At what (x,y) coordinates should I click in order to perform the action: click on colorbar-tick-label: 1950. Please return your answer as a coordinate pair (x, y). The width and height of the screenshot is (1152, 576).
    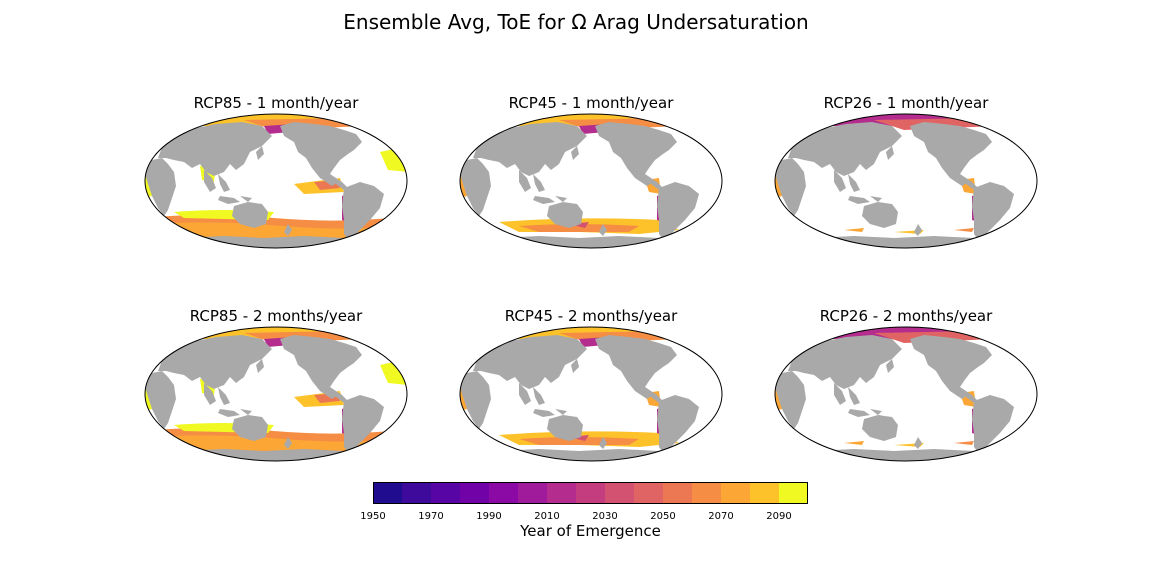
    Looking at the image, I should click on (373, 516).